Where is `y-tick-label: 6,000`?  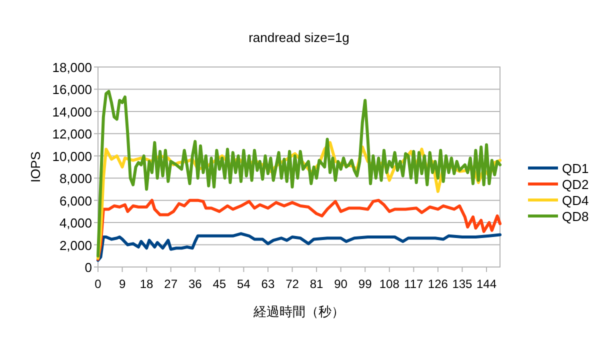
y-tick-label: 6,000 is located at coordinates (75, 200).